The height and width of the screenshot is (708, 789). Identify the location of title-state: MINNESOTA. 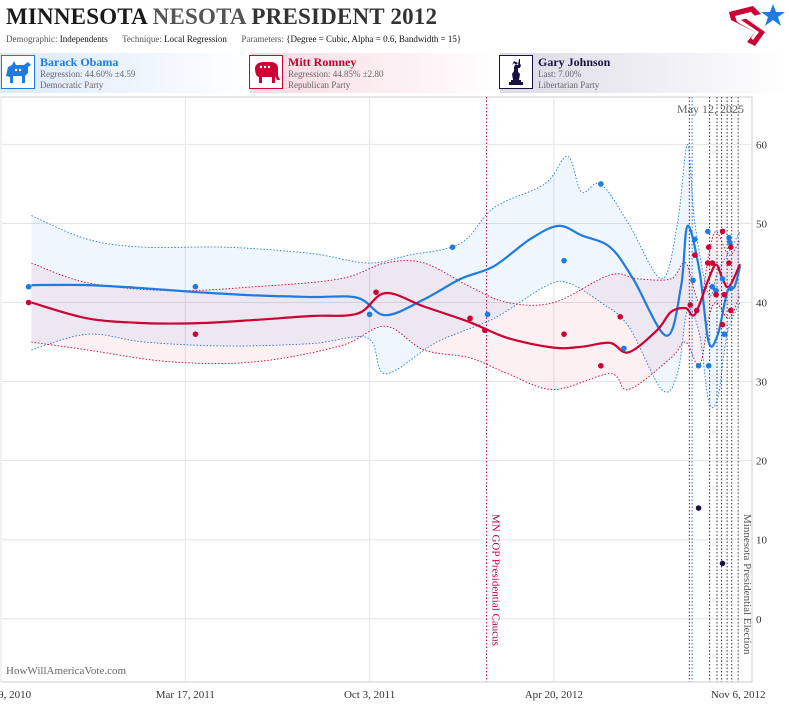
(76, 16).